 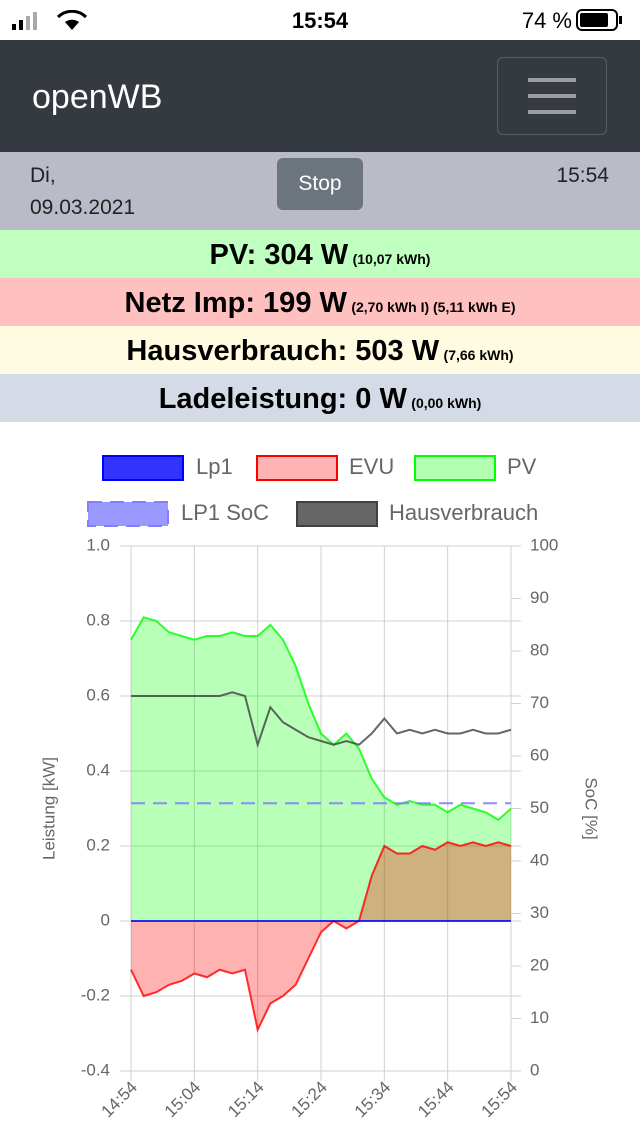 What do you see at coordinates (309, 1100) in the screenshot?
I see `x-tick-label: 15:24` at bounding box center [309, 1100].